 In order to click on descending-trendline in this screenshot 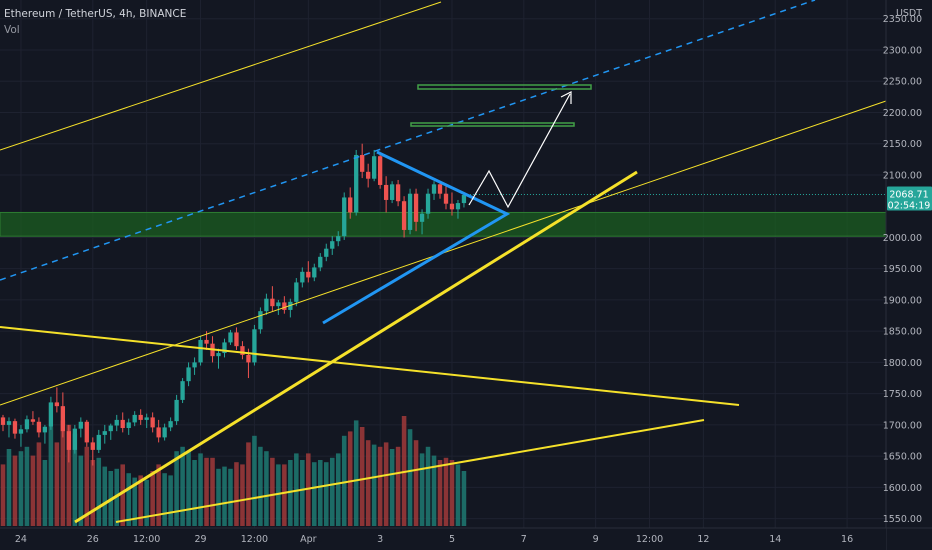, I will do `click(370, 366)`.